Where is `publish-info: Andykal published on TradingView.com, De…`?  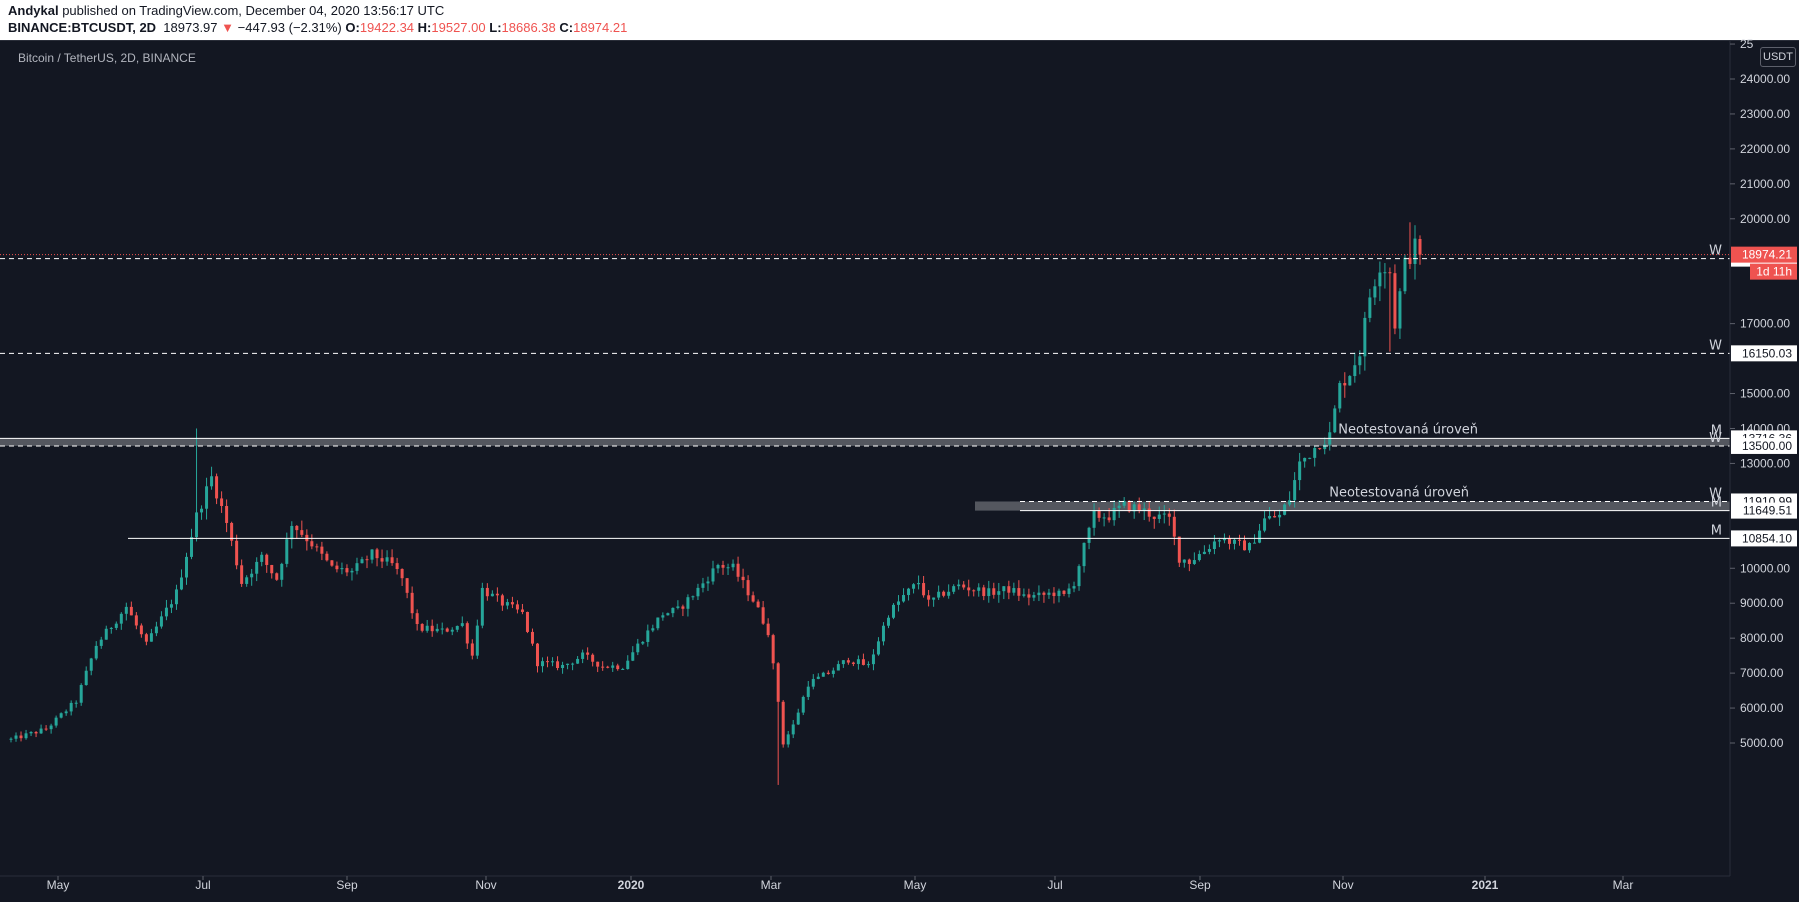
publish-info: Andykal published on TradingView.com, De… is located at coordinates (226, 10).